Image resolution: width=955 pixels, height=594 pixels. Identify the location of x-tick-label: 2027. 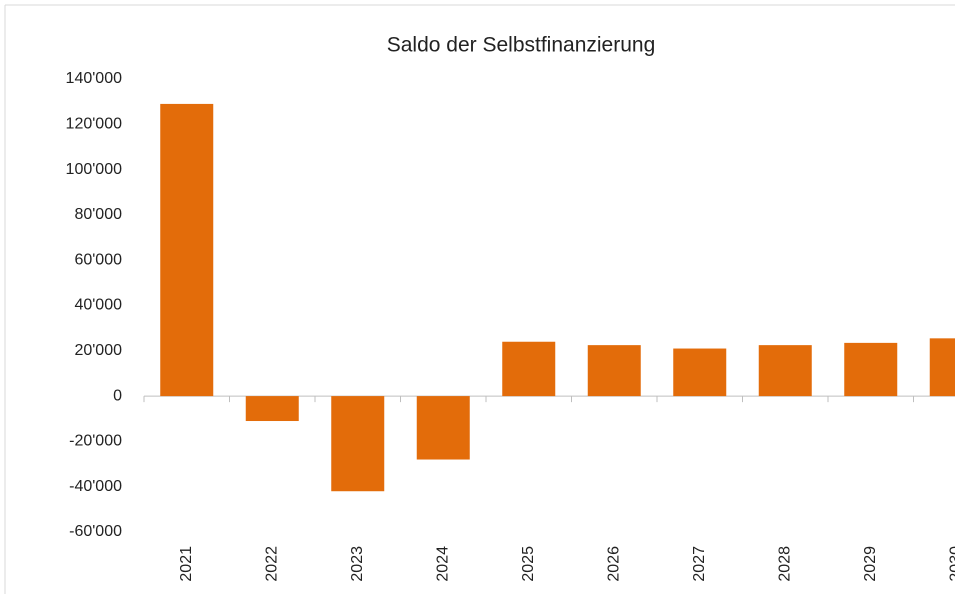
(699, 564).